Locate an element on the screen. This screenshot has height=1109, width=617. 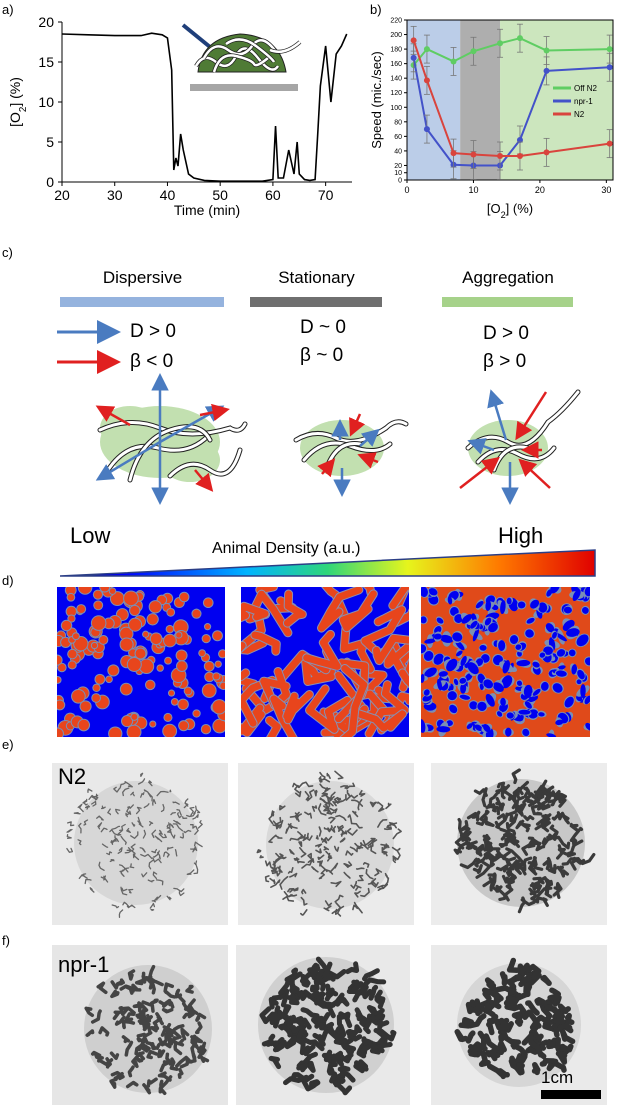
panel-label-b: b) is located at coordinates (376, 9).